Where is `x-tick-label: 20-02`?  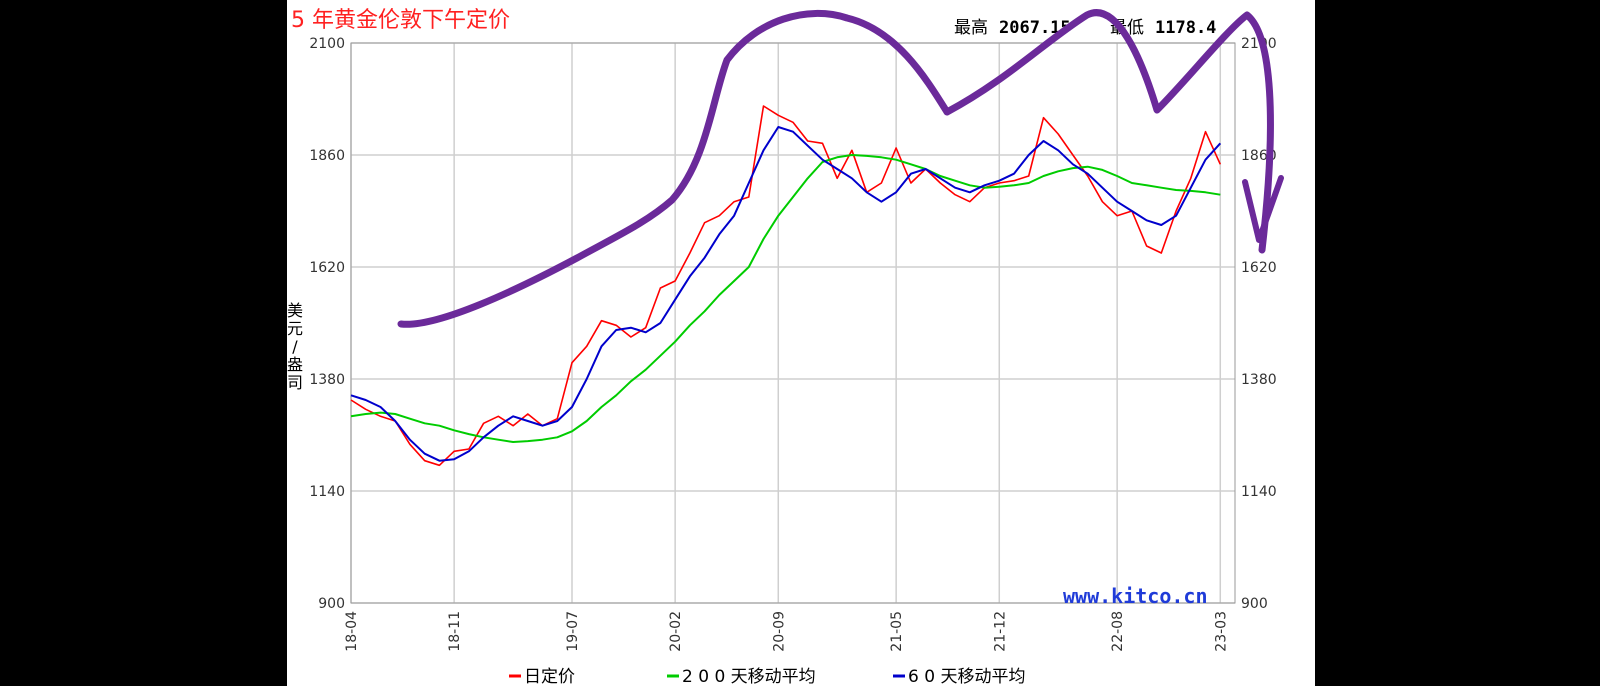 x-tick-label: 20-02 is located at coordinates (676, 631).